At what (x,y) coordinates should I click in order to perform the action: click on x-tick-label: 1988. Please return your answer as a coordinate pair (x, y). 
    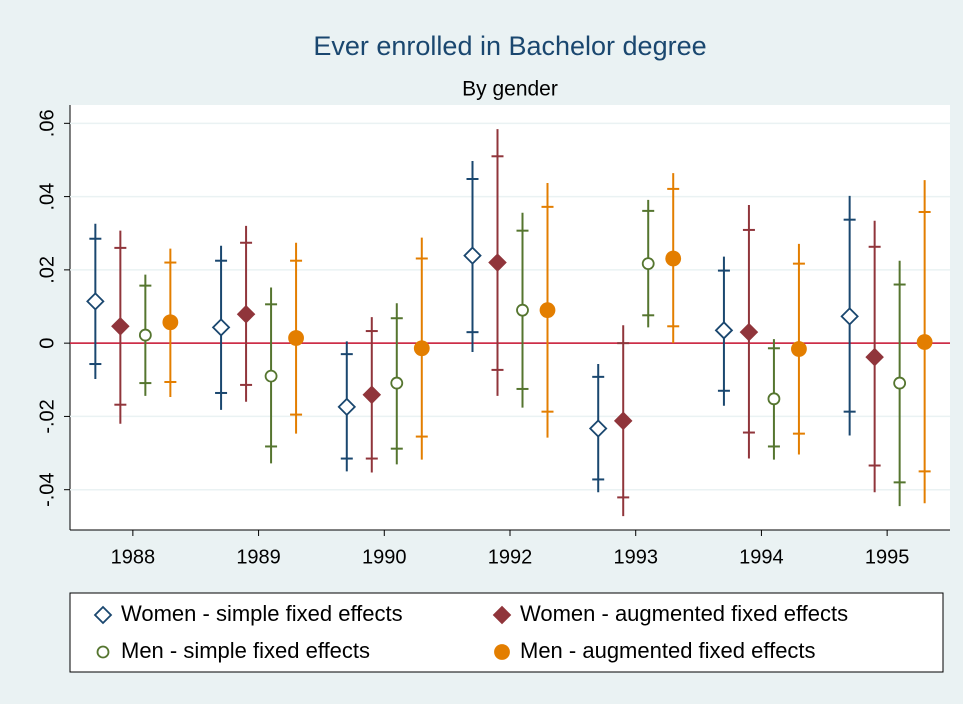
    Looking at the image, I should click on (133, 557).